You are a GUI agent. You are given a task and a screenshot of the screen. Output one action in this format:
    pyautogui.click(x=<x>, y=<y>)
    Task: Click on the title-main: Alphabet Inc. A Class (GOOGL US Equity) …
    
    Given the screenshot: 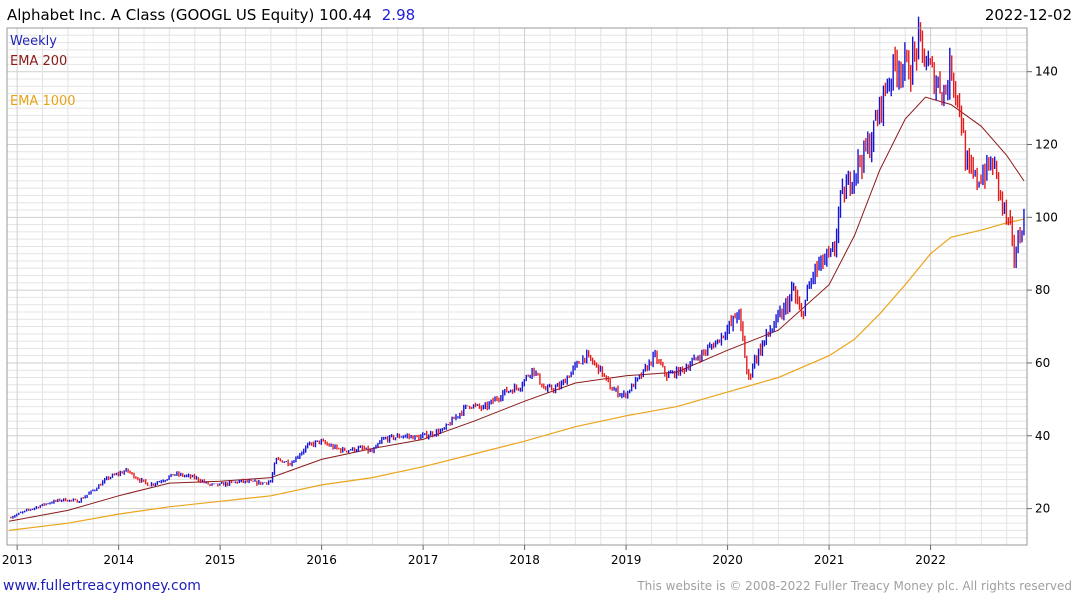 What is the action you would take?
    pyautogui.click(x=189, y=15)
    